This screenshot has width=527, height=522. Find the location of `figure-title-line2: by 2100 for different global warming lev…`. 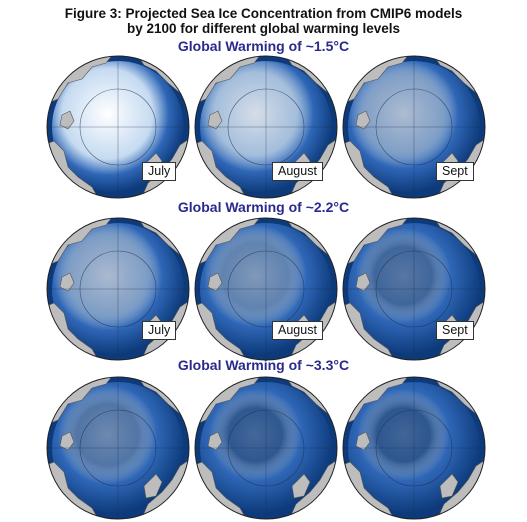

figure-title-line2: by 2100 for different global warming lev… is located at coordinates (263, 28).